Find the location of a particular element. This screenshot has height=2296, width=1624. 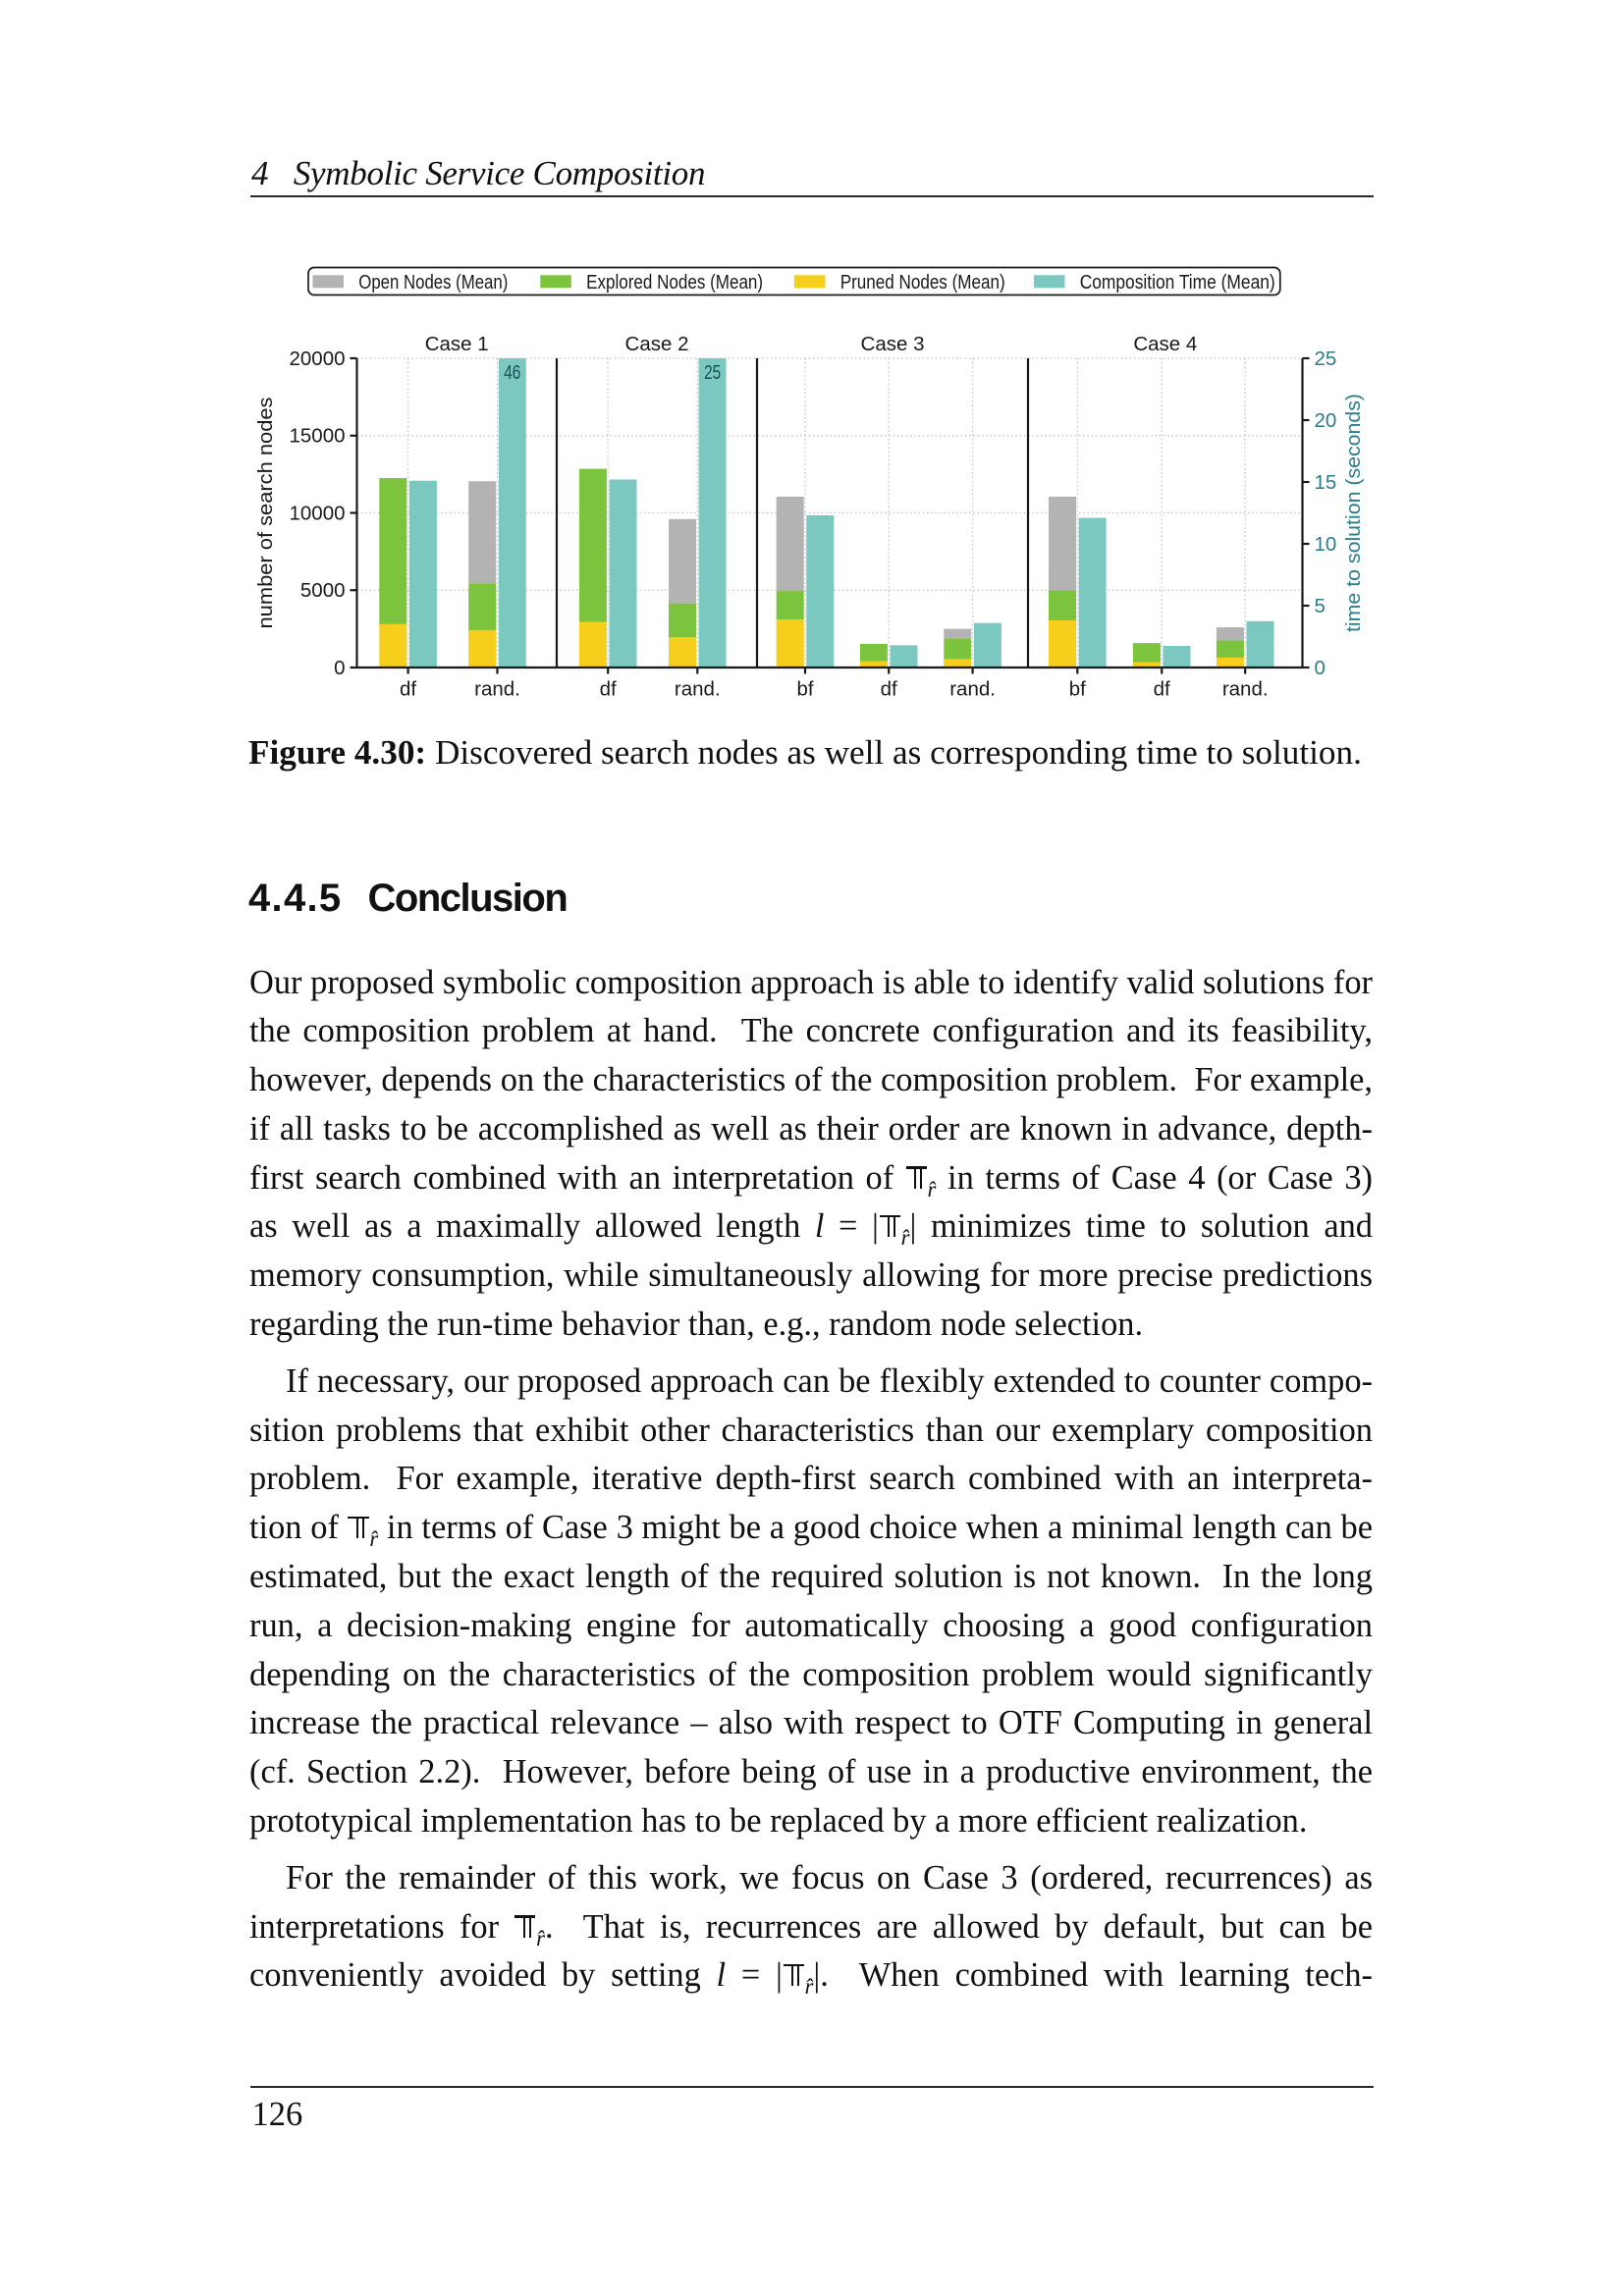

svg-text: 15000 is located at coordinates (317, 436).